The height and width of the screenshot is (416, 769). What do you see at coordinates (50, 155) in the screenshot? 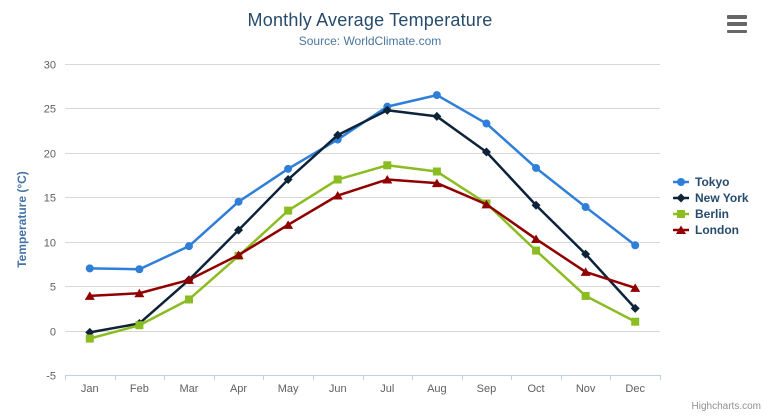
I see `y-axis-tick-label: 20` at bounding box center [50, 155].